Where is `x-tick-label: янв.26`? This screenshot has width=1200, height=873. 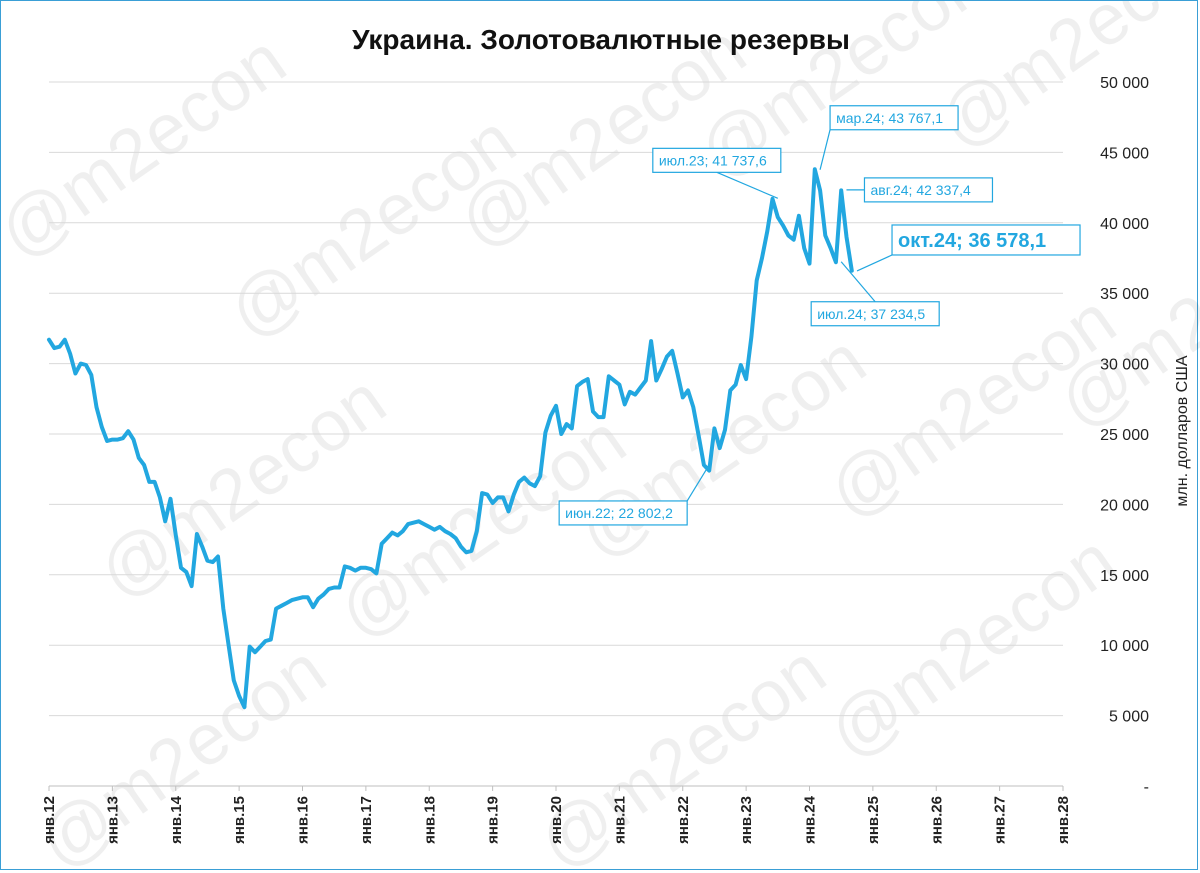
x-tick-label: янв.26 is located at coordinates (936, 820).